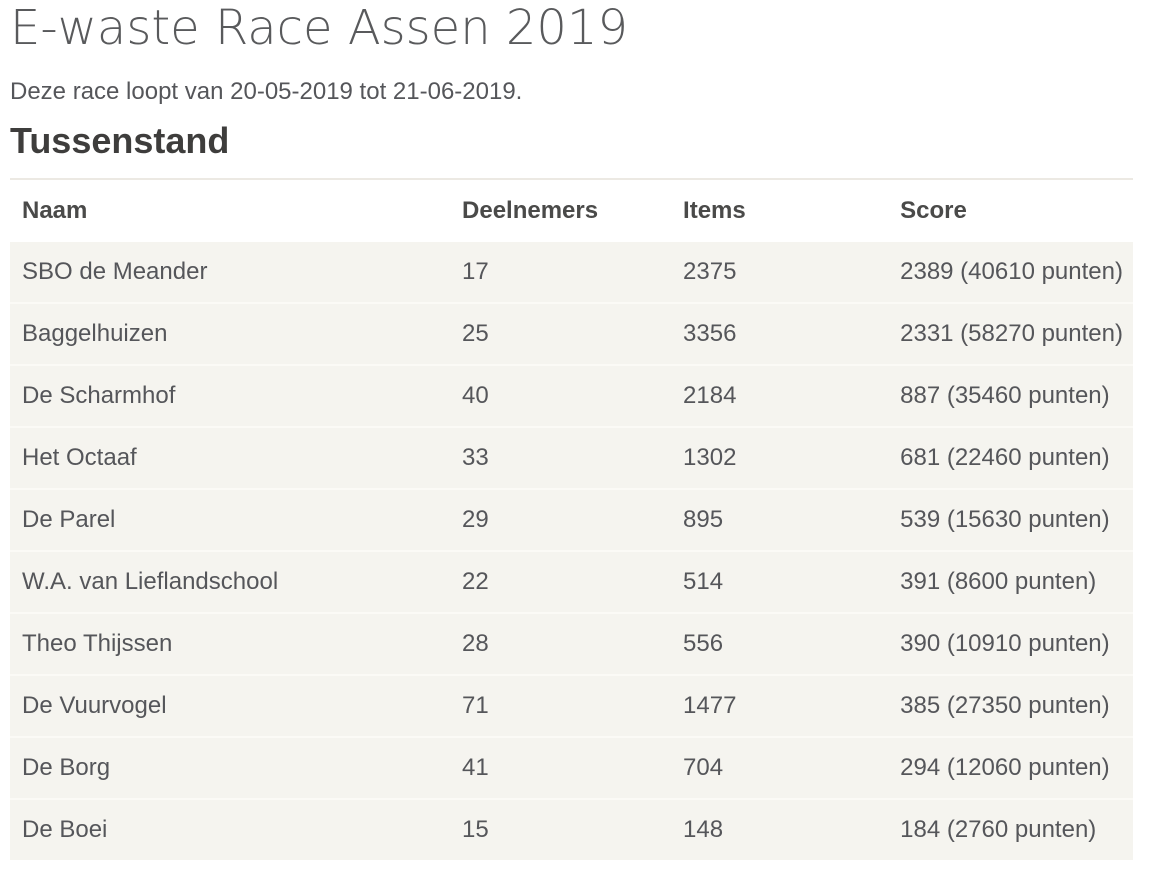  I want to click on cell-items: 148, so click(780, 828).